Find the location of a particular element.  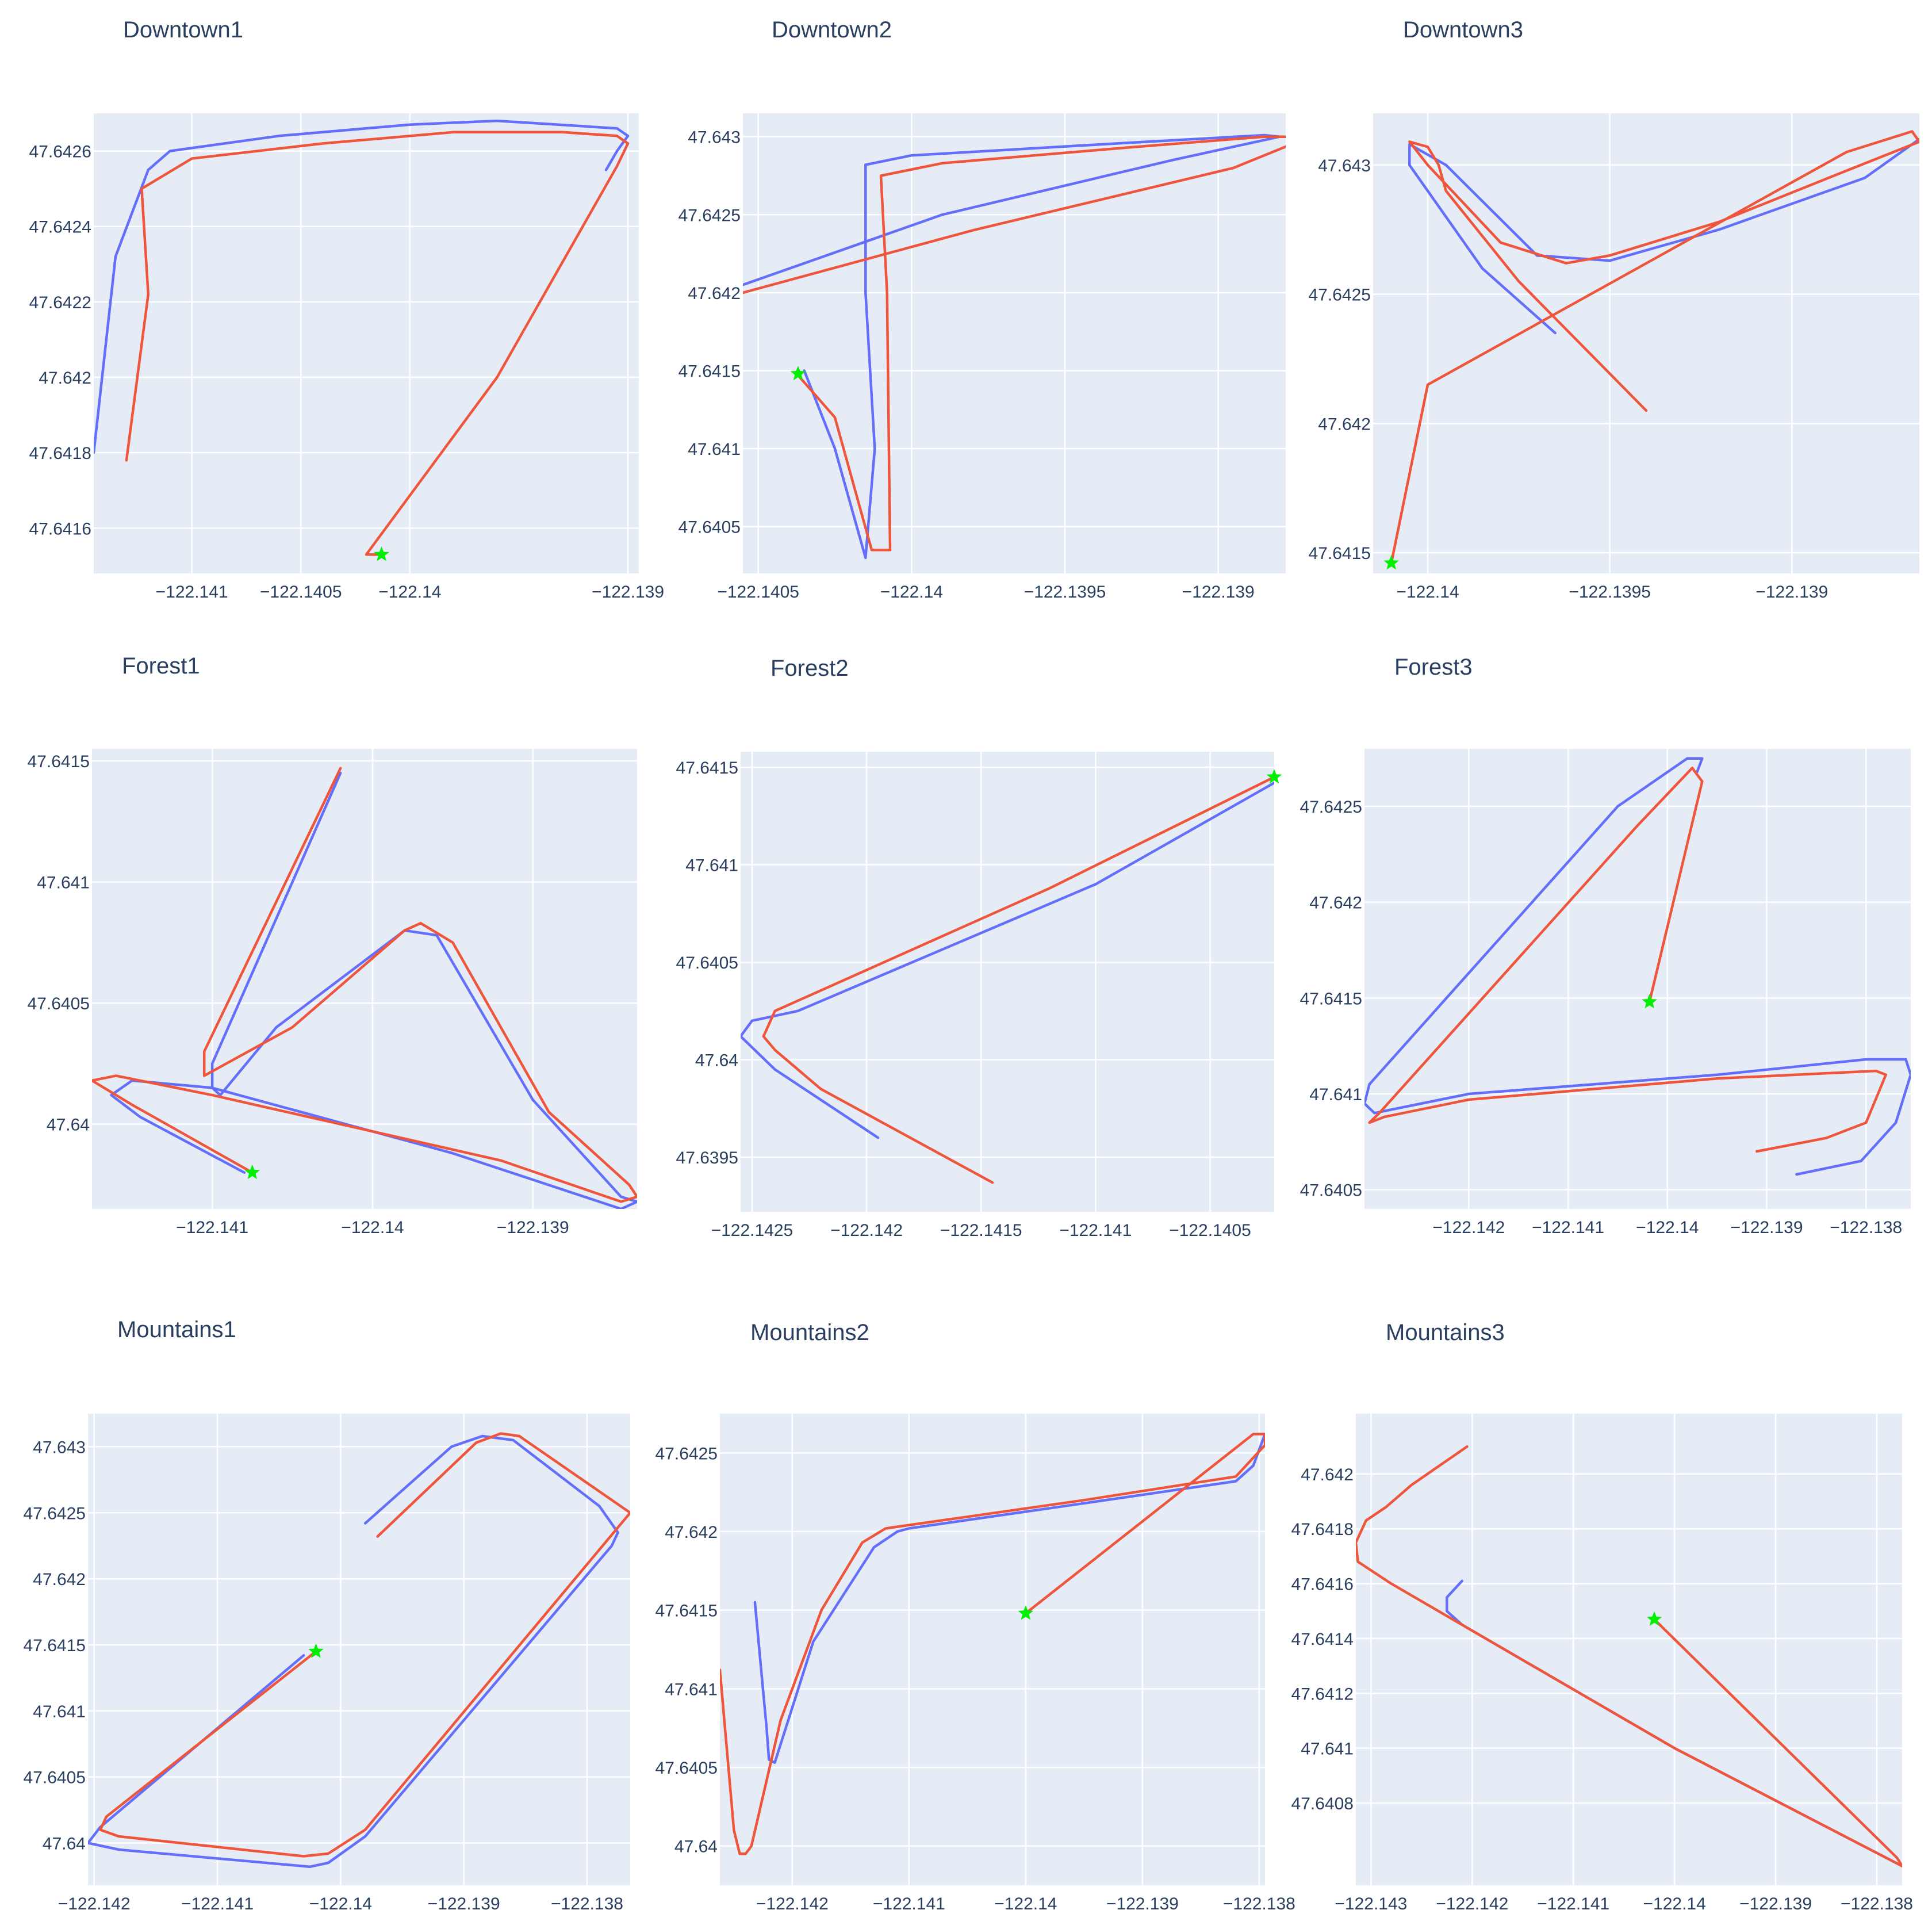

x-tick-label: −122.143 is located at coordinates (1371, 1902).